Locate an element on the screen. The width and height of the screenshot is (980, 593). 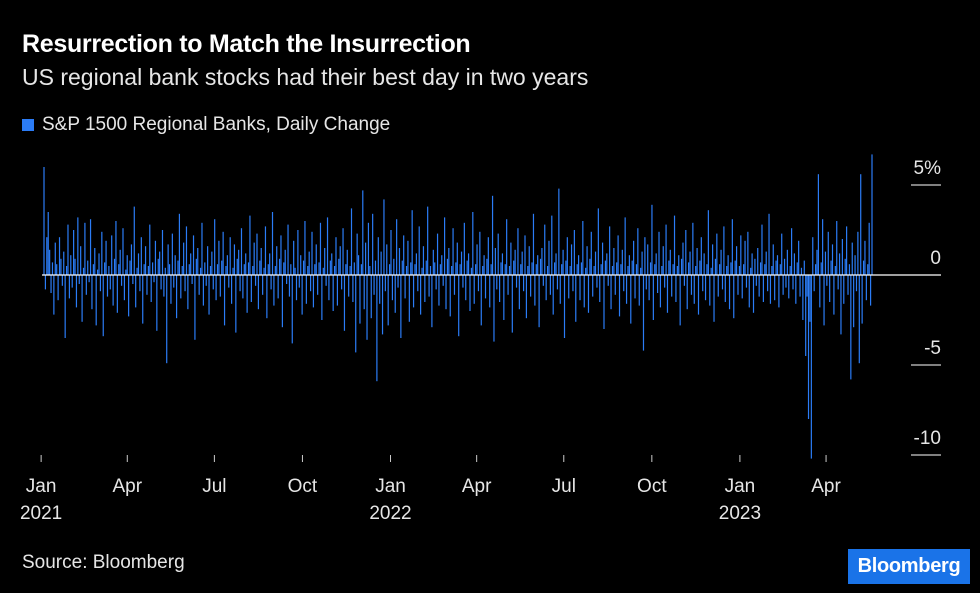
source-note: Source: Bloomberg is located at coordinates (103, 562).